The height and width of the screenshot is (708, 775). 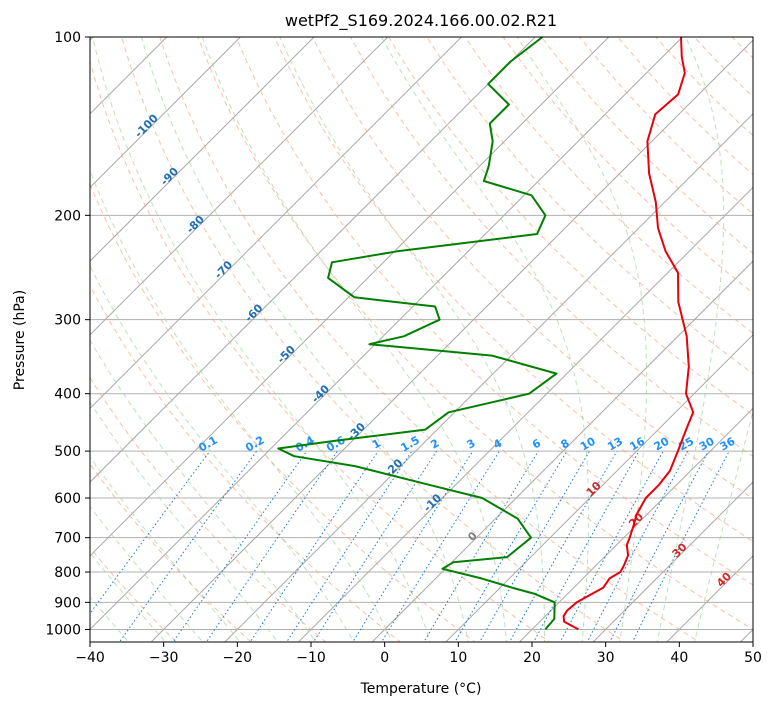 What do you see at coordinates (67, 499) in the screenshot?
I see `y-tick-label: 600` at bounding box center [67, 499].